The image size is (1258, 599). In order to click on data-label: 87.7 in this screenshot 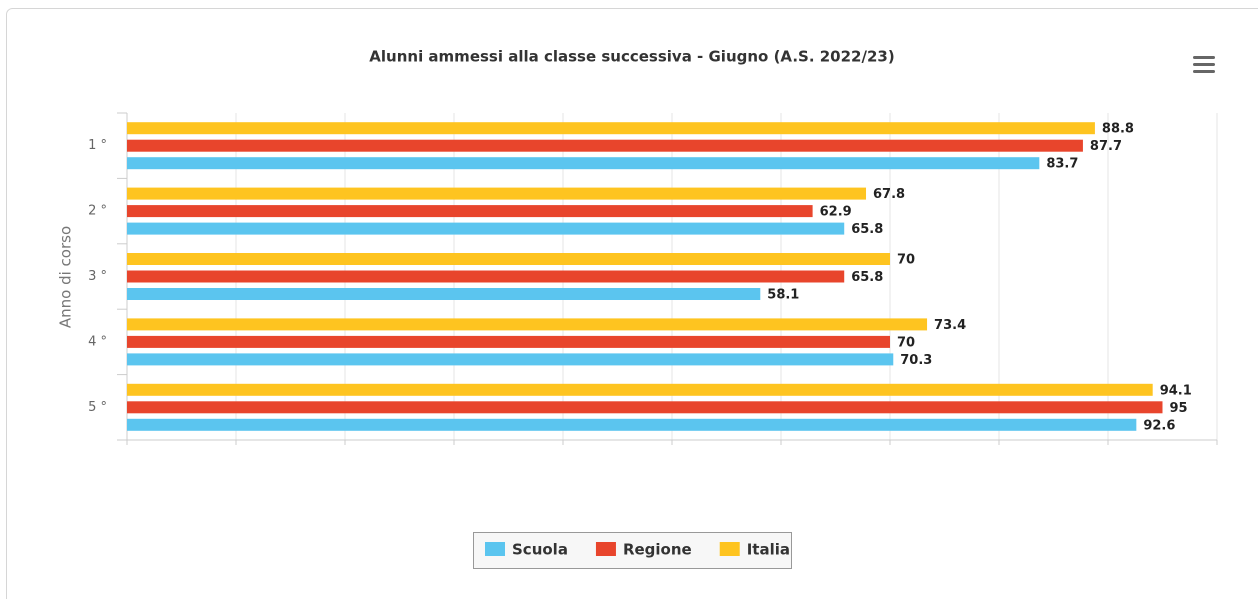, I will do `click(1106, 146)`.